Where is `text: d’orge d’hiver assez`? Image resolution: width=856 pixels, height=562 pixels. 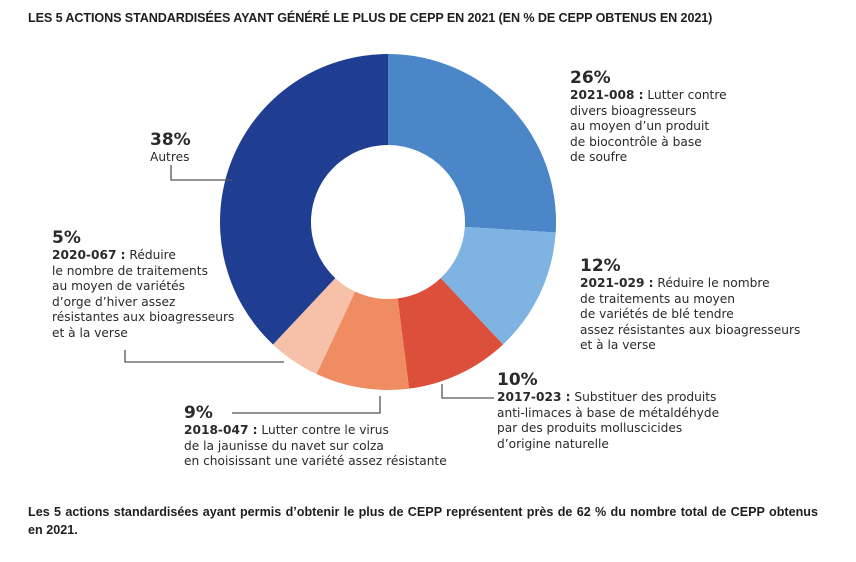 text: d’orge d’hiver assez is located at coordinates (114, 301).